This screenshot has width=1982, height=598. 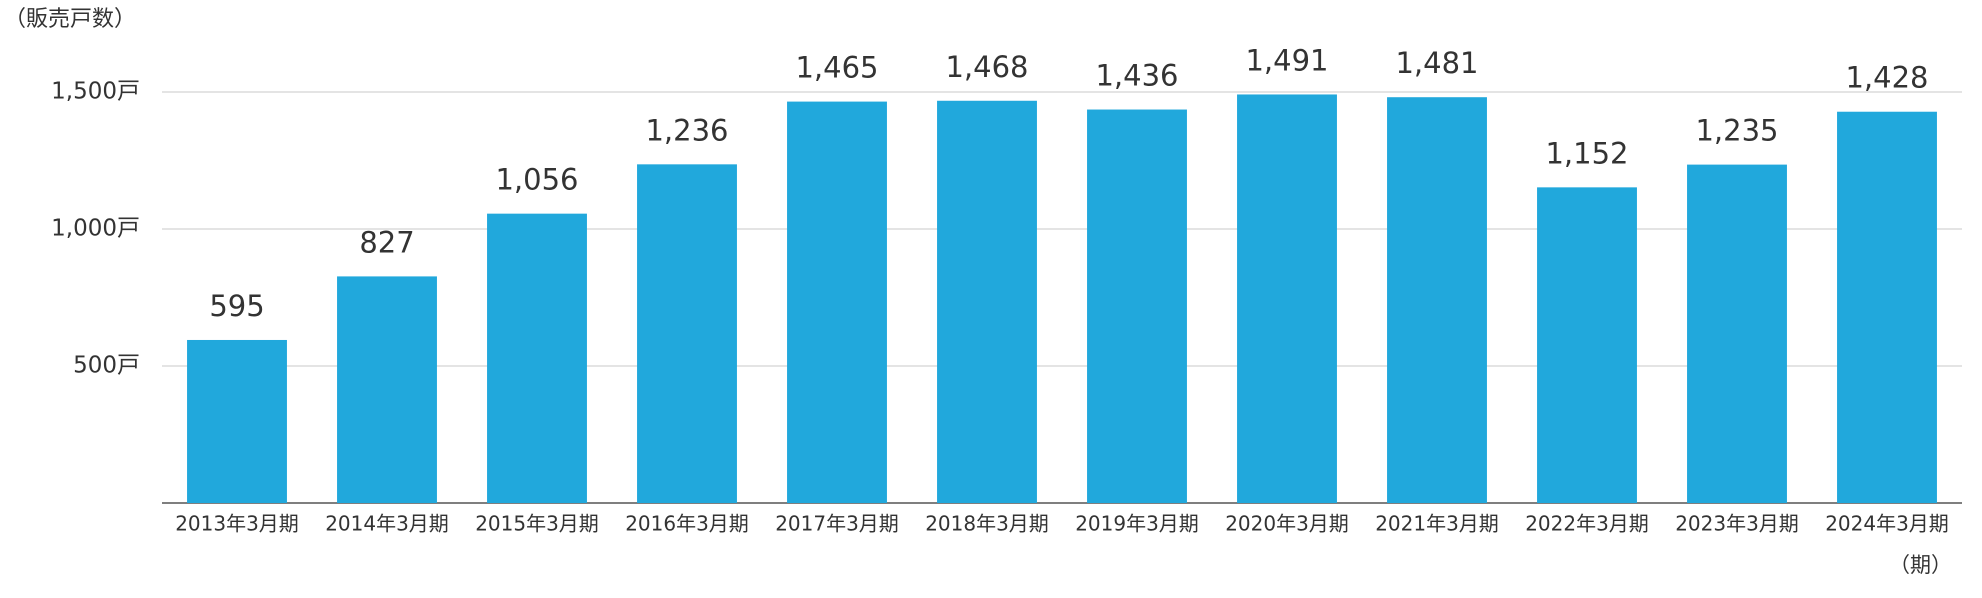 I want to click on x-tick-label: 2014年3月期, so click(x=387, y=524).